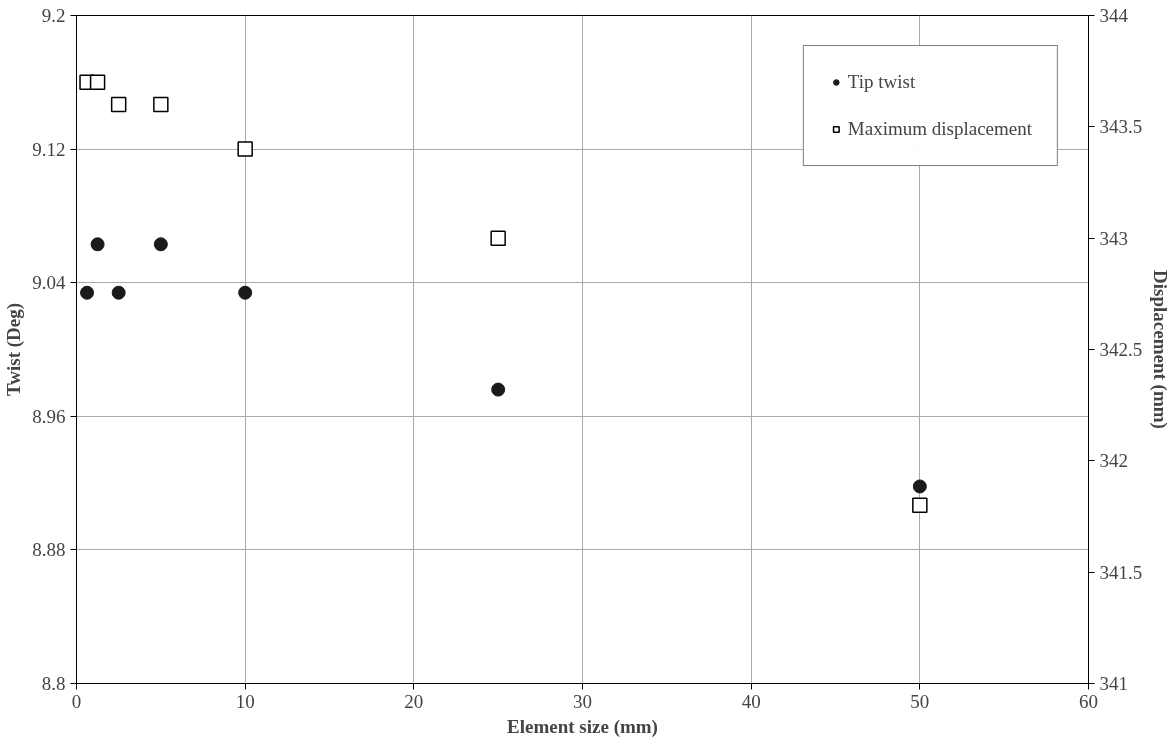 The width and height of the screenshot is (1174, 739). What do you see at coordinates (245, 701) in the screenshot?
I see `x-tick-label: 10` at bounding box center [245, 701].